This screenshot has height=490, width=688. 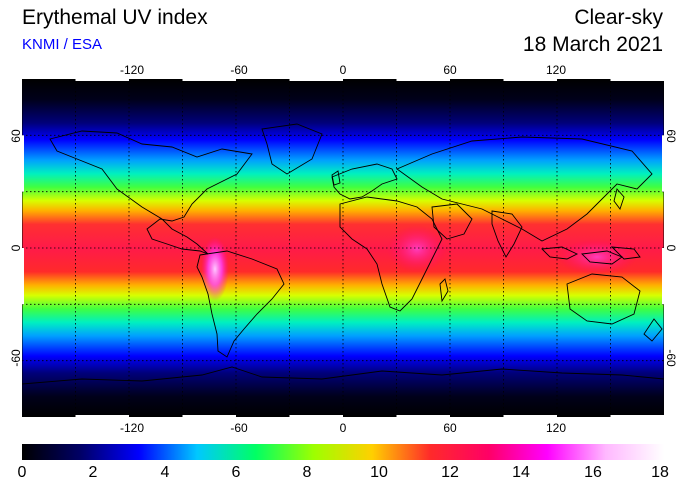 What do you see at coordinates (236, 472) in the screenshot?
I see `colorbar-label: 6` at bounding box center [236, 472].